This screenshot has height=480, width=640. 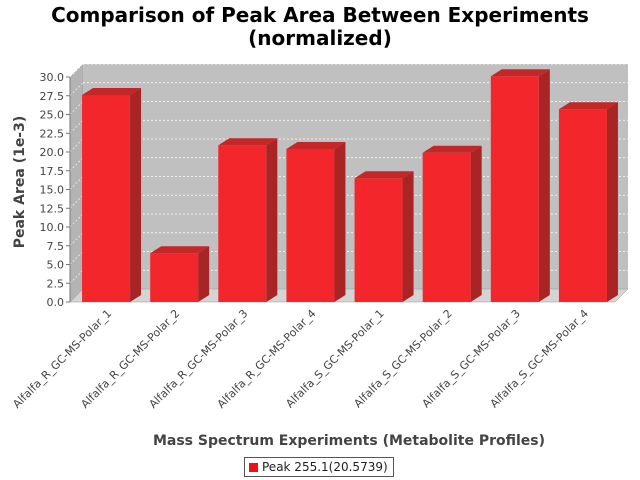 What do you see at coordinates (52, 115) in the screenshot?
I see `y-tick-label: 25.0` at bounding box center [52, 115].